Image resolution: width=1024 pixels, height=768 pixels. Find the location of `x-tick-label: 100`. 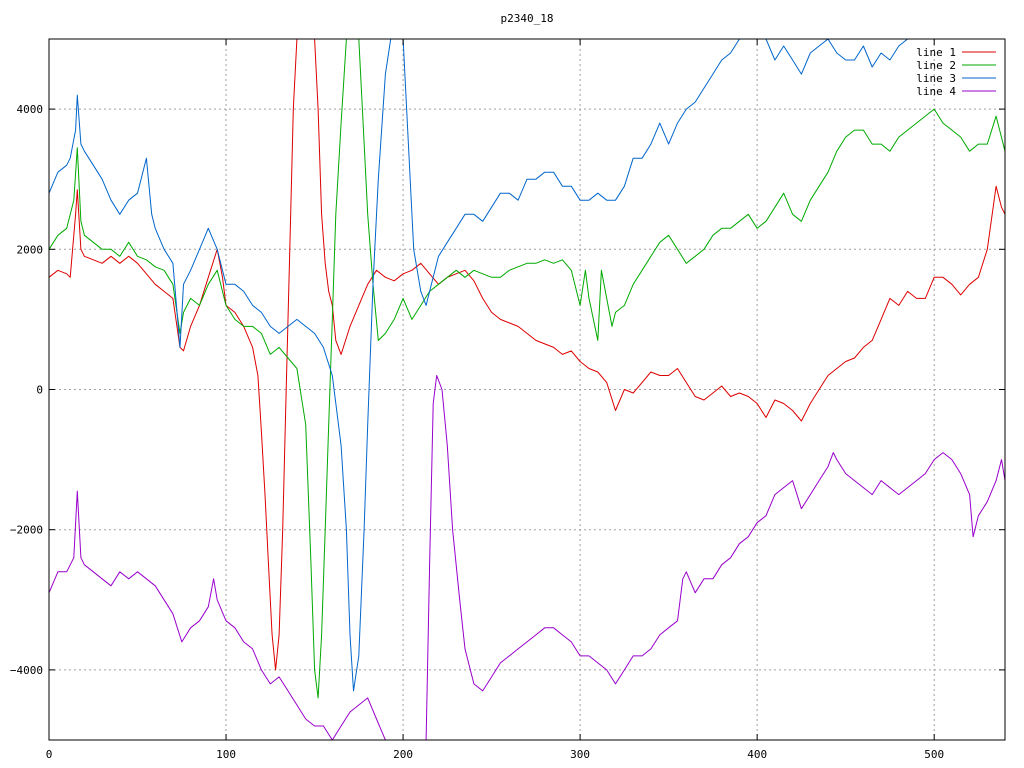

x-tick-label: 100 is located at coordinates (226, 754).